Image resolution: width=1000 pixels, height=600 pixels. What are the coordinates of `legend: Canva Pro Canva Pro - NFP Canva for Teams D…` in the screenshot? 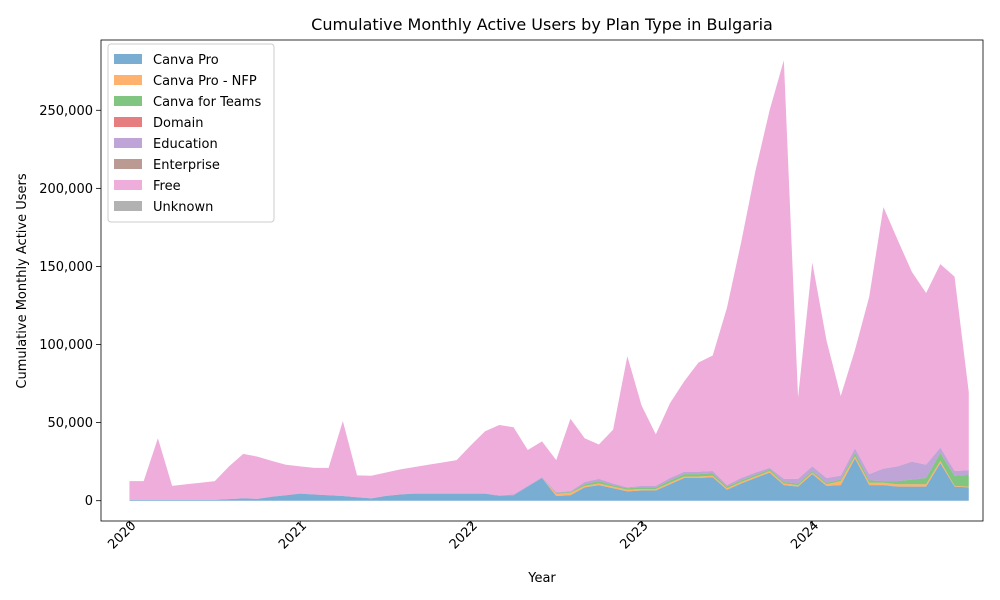 It's located at (191, 133).